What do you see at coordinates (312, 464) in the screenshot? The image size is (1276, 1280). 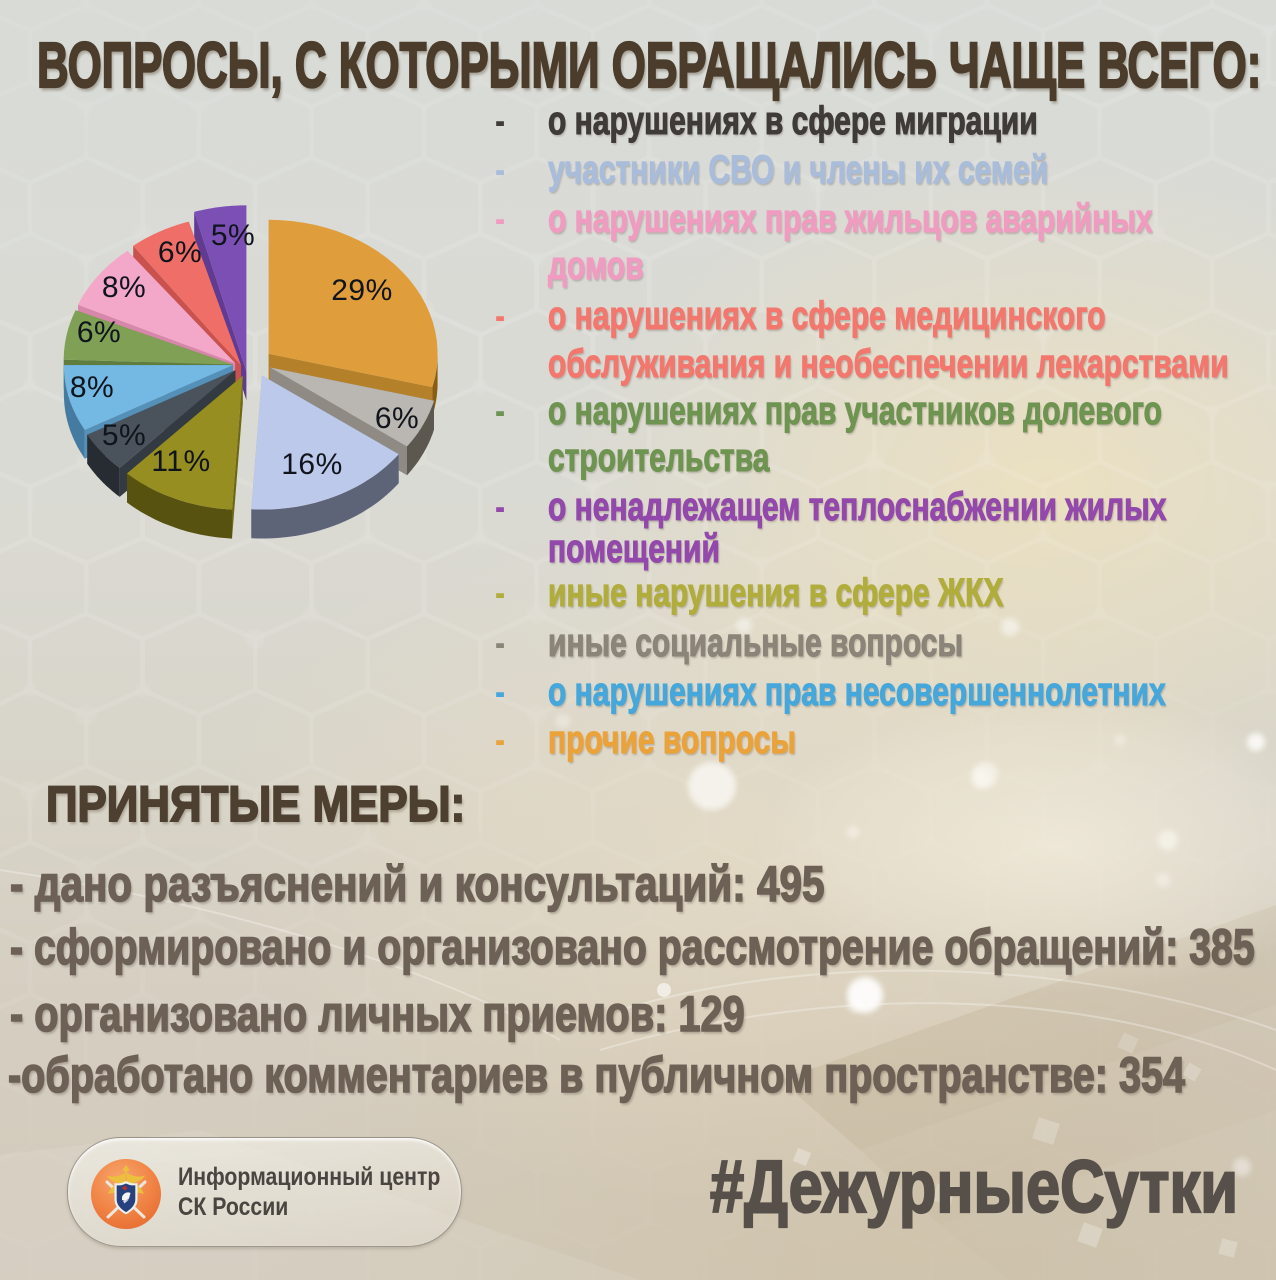 I see `svg-text: 16%` at bounding box center [312, 464].